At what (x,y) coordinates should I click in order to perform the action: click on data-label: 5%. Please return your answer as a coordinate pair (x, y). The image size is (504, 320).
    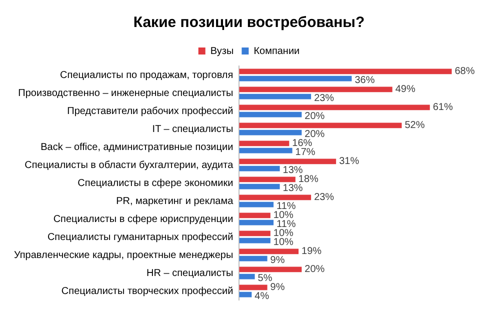
    Looking at the image, I should click on (265, 278).